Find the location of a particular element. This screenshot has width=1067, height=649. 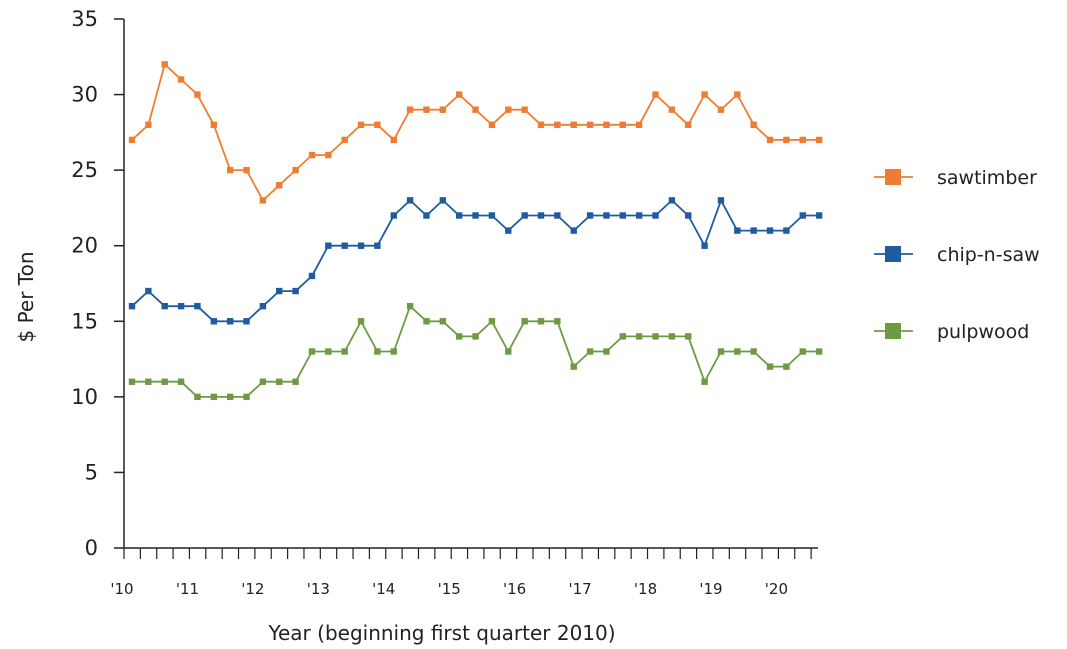

y-tick-label: 20 is located at coordinates (84, 246).